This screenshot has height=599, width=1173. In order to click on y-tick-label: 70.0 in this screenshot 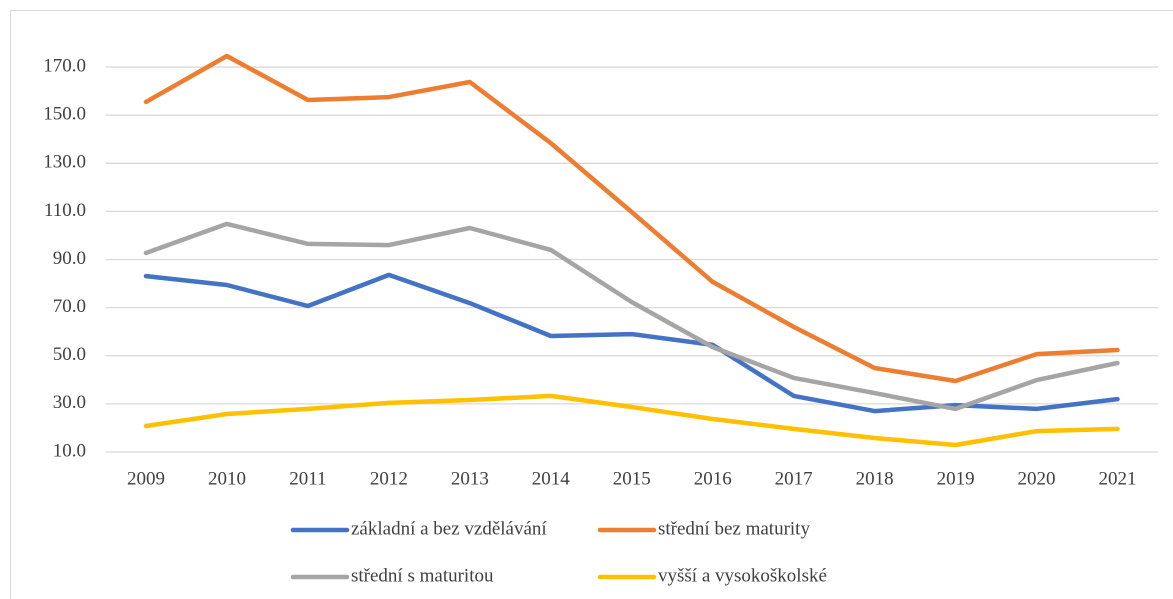, I will do `click(69, 306)`.